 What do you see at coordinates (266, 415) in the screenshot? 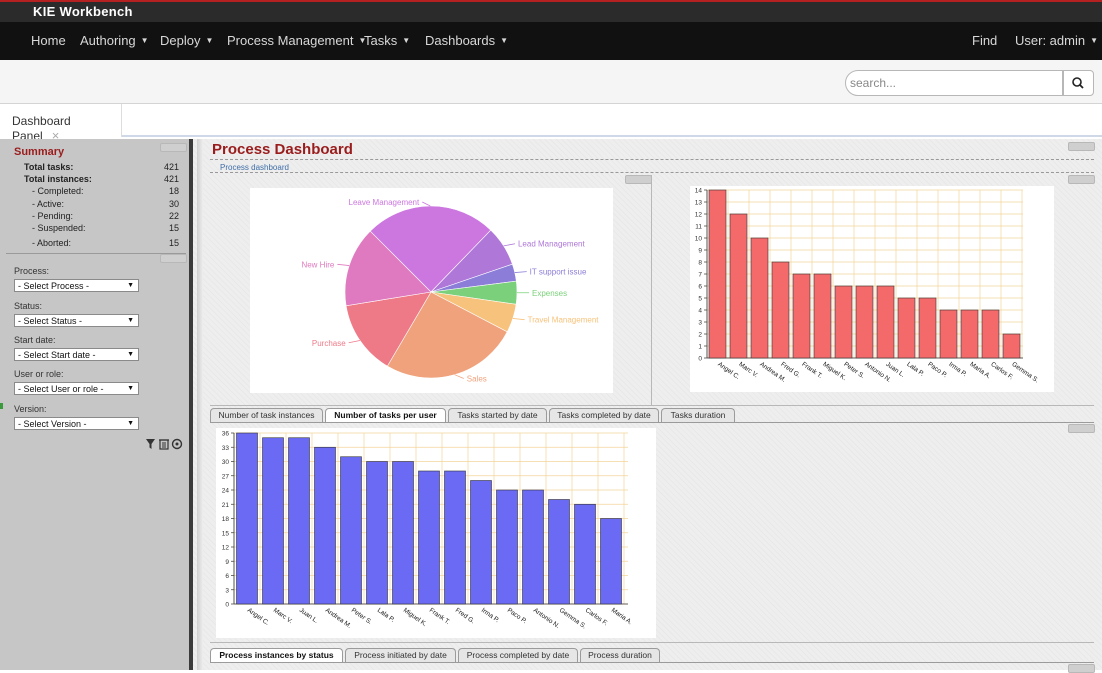
I see `tab-number-of-task-instances: Number of task instances` at bounding box center [266, 415].